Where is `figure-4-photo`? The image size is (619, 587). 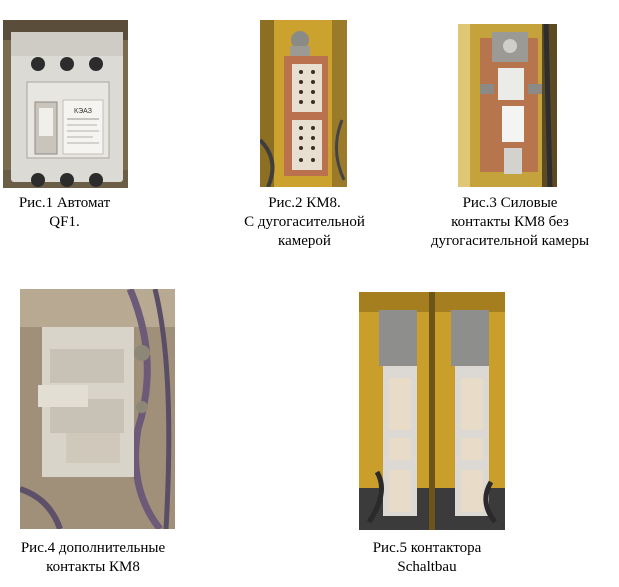 figure-4-photo is located at coordinates (97, 409).